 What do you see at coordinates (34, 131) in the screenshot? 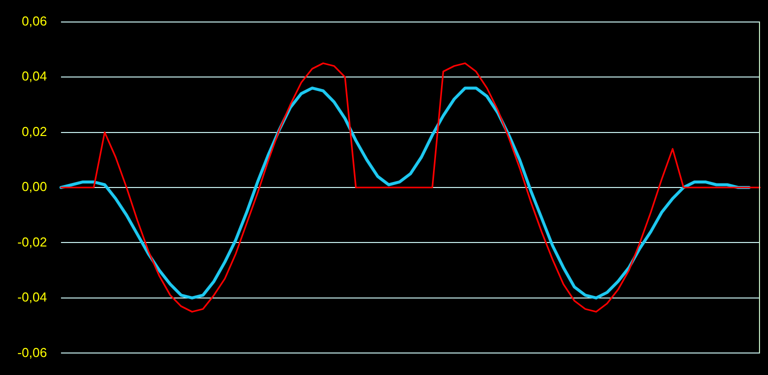
I see `y-tick-label: 0,02` at bounding box center [34, 131].